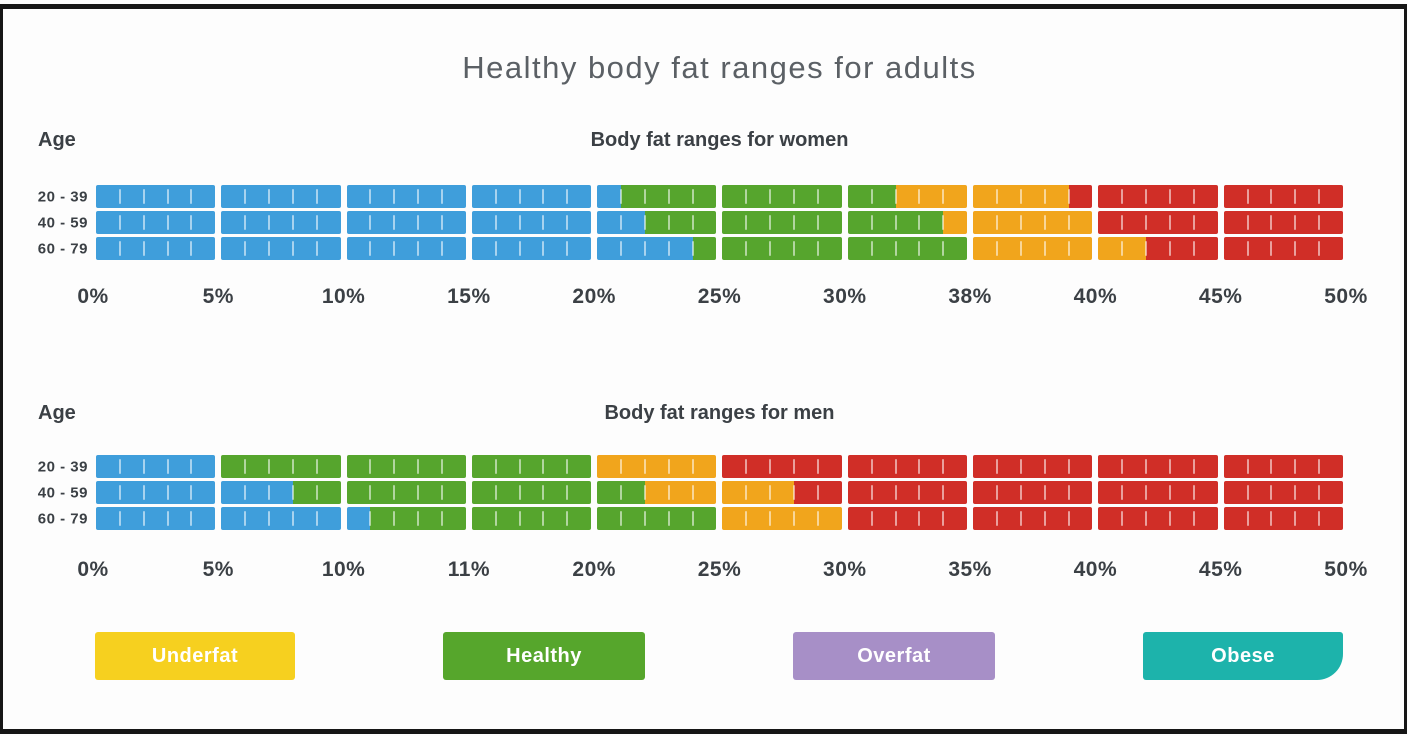  What do you see at coordinates (970, 296) in the screenshot?
I see `x-tick-label: 38%` at bounding box center [970, 296].